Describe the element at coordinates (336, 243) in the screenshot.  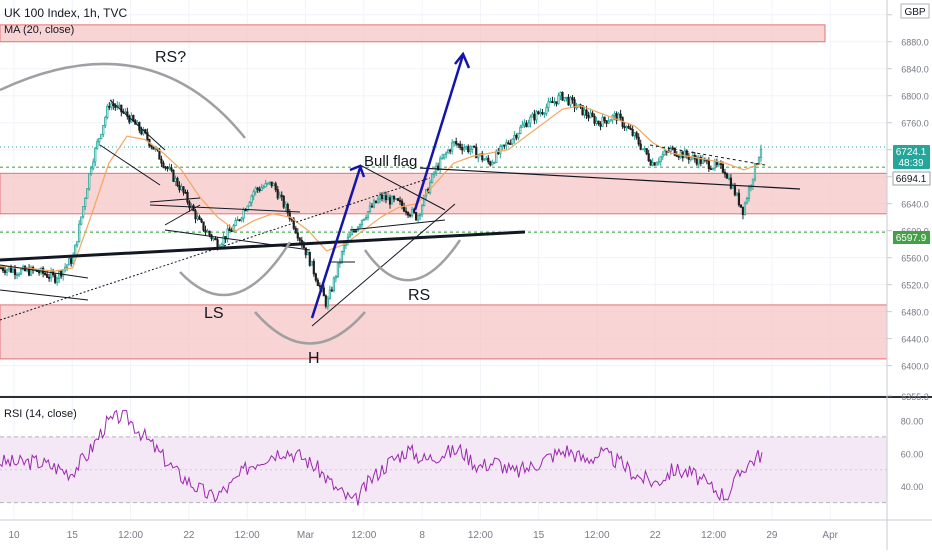
I see `arrow-1-line` at that location.